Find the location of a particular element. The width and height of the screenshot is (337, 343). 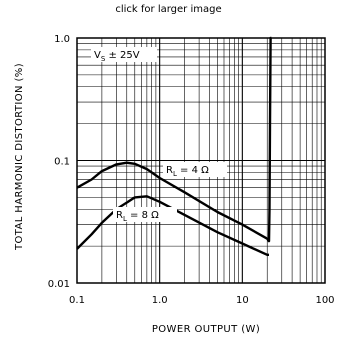

series-label-rl-4ohm-background is located at coordinates (195, 169).